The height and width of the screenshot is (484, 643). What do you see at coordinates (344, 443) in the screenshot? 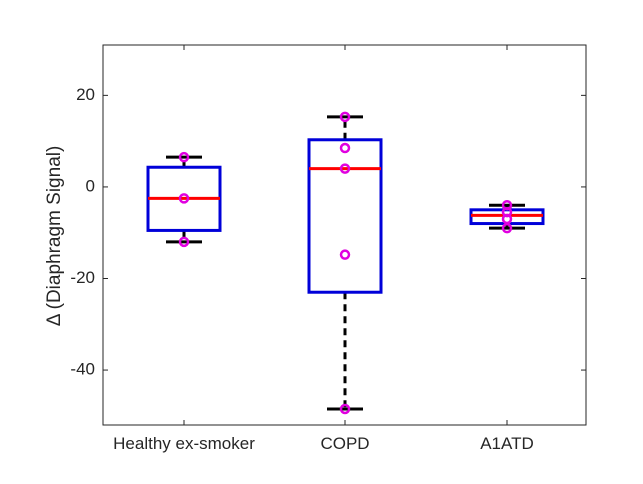
I see `x-tick-label: COPD` at bounding box center [344, 443].